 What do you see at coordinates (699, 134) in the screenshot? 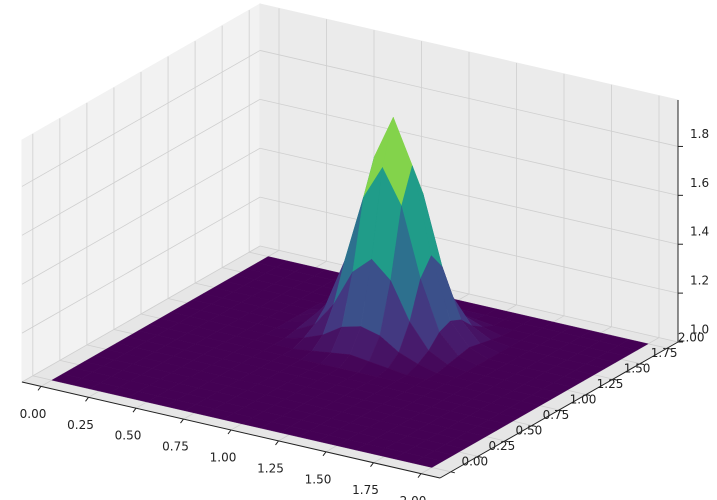
I see `z-tick-label: 1.8` at bounding box center [699, 134].